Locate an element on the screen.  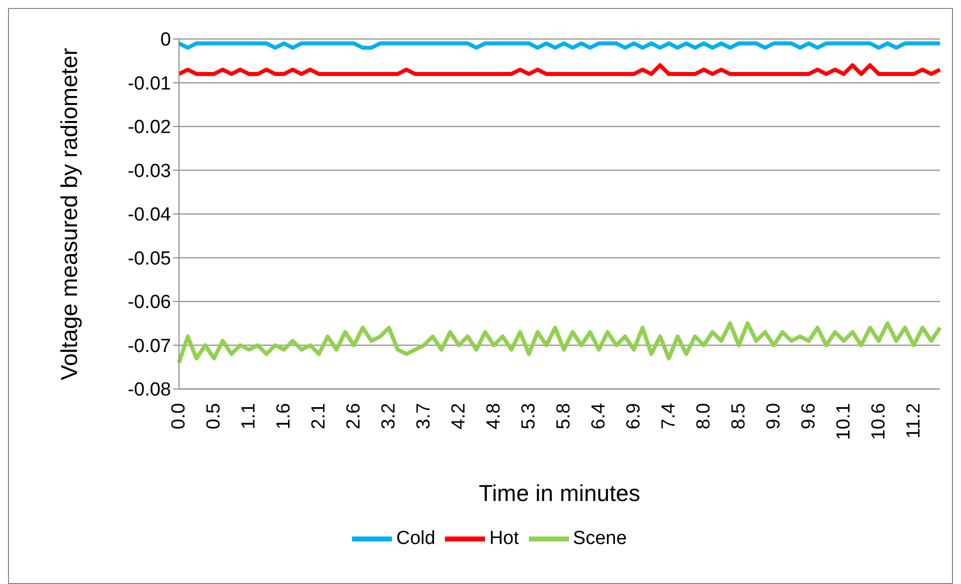
y-tick-label: -0.01 is located at coordinates (149, 83).